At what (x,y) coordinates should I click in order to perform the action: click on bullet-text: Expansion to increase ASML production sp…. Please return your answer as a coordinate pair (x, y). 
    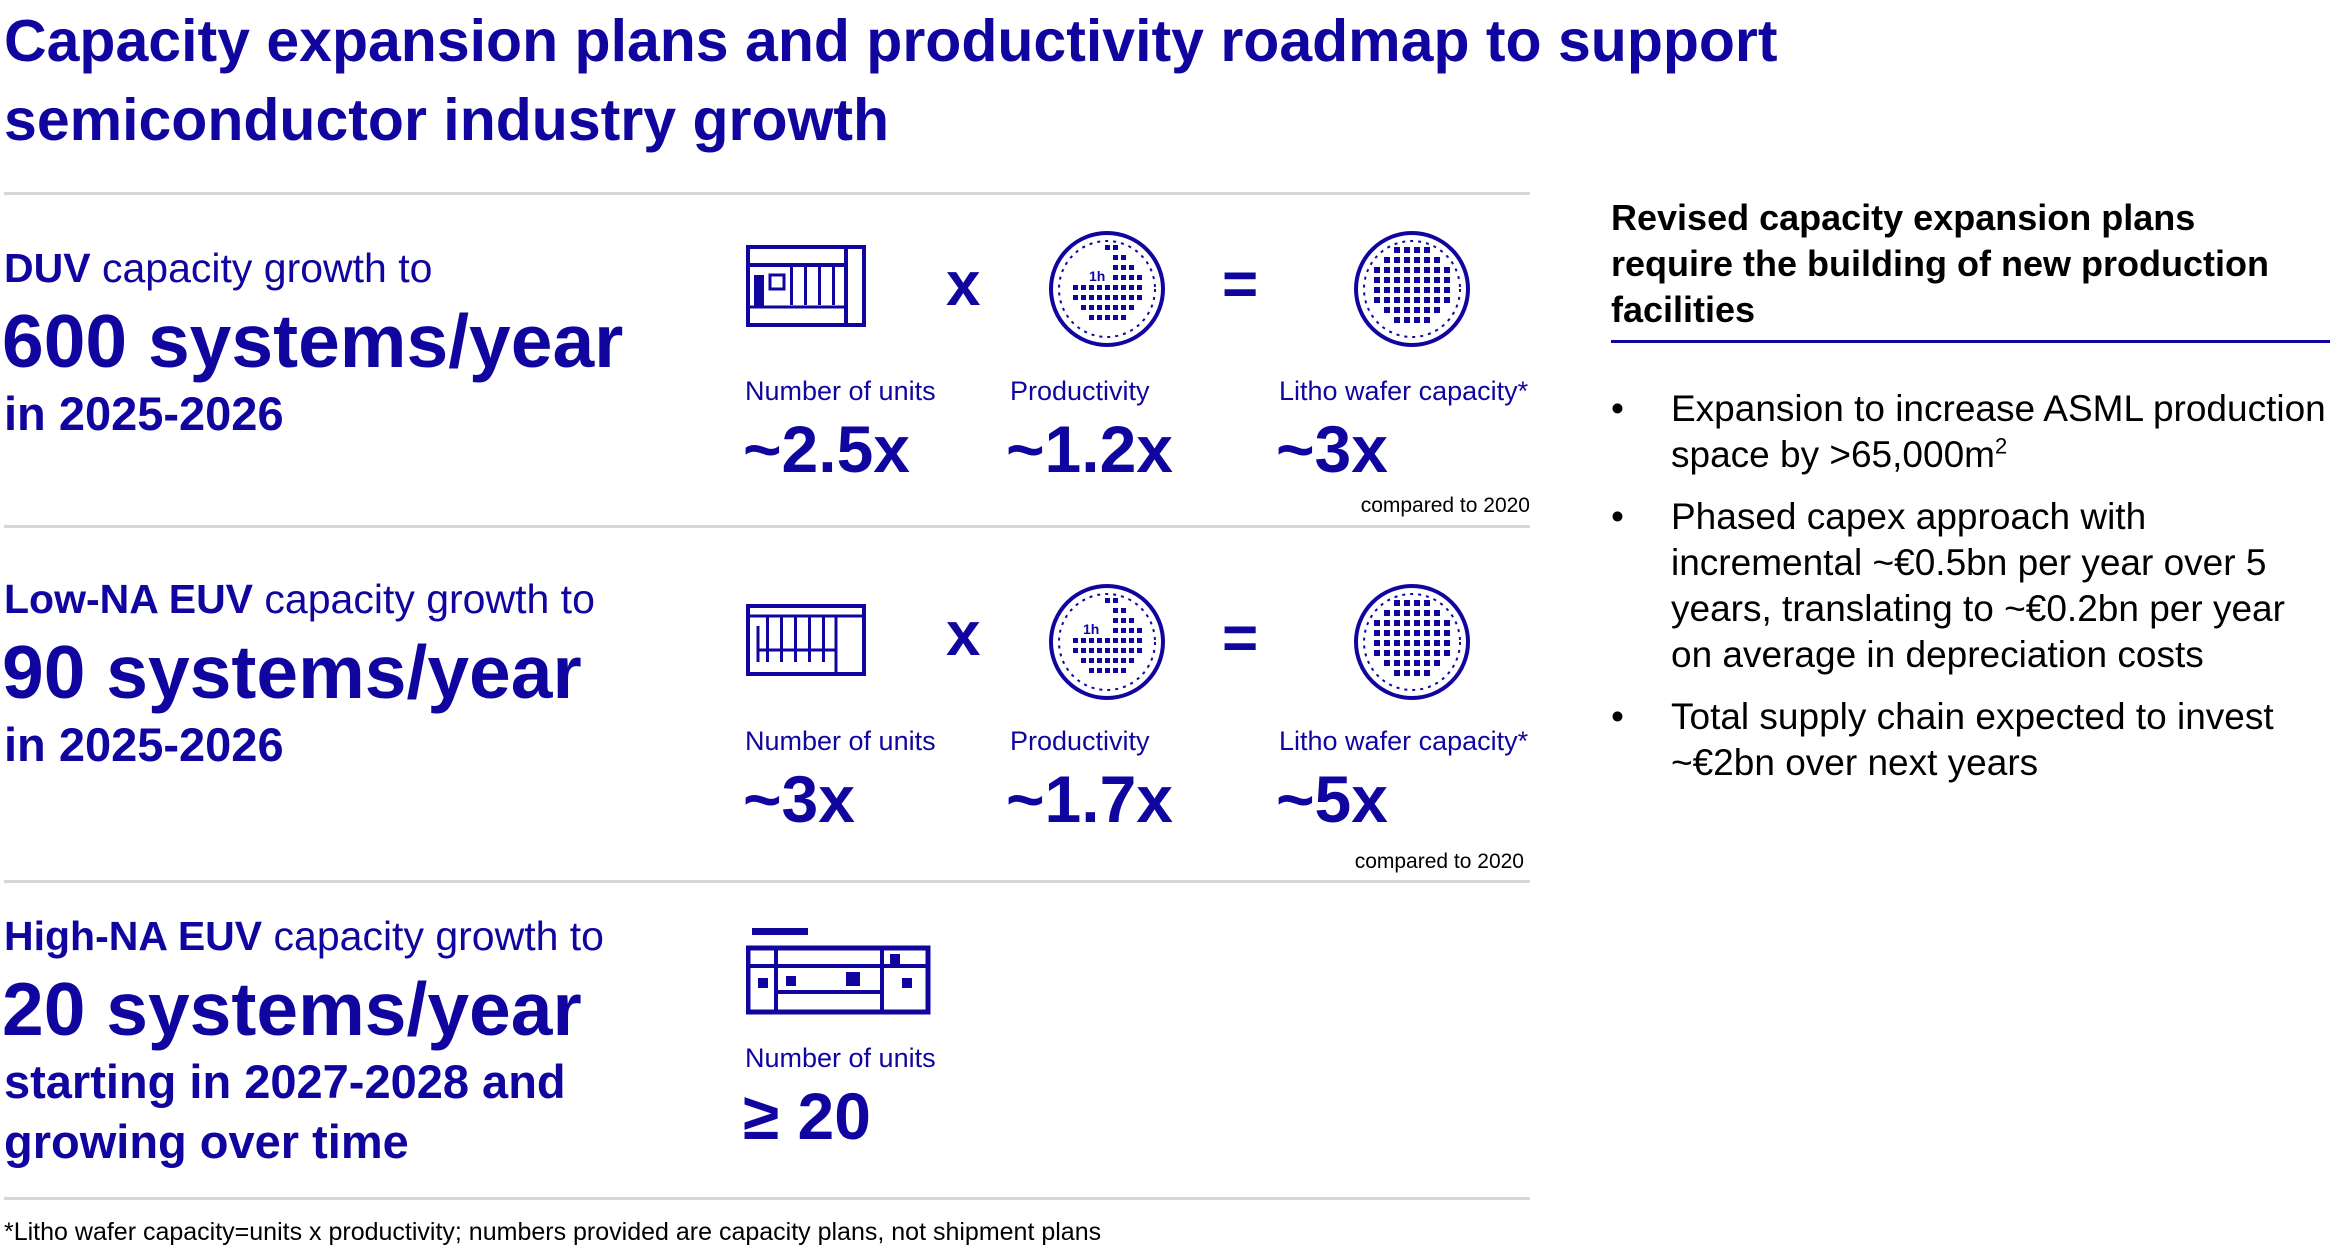
    Looking at the image, I should click on (1998, 431).